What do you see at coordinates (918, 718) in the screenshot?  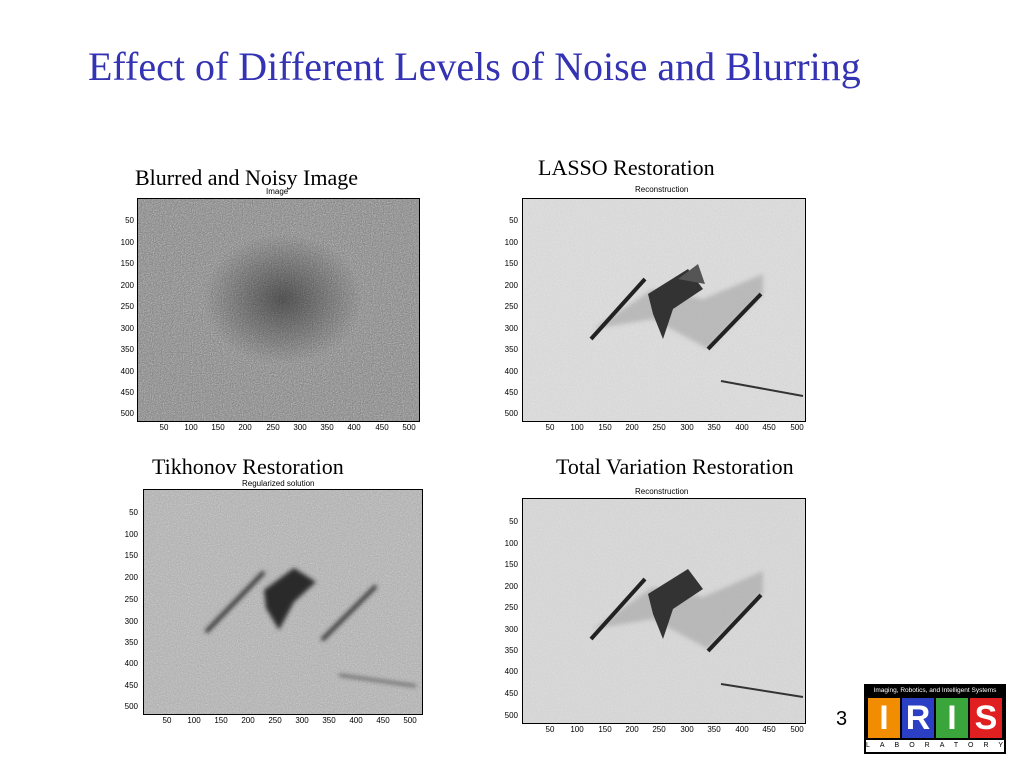 I see `logo-letter-r: R` at bounding box center [918, 718].